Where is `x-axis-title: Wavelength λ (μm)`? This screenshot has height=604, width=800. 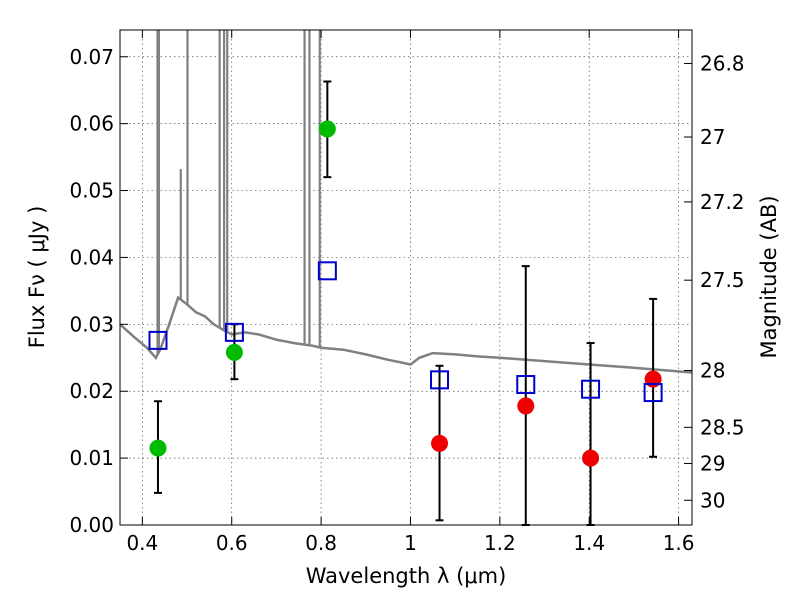
x-axis-title: Wavelength λ (μm) is located at coordinates (406, 576).